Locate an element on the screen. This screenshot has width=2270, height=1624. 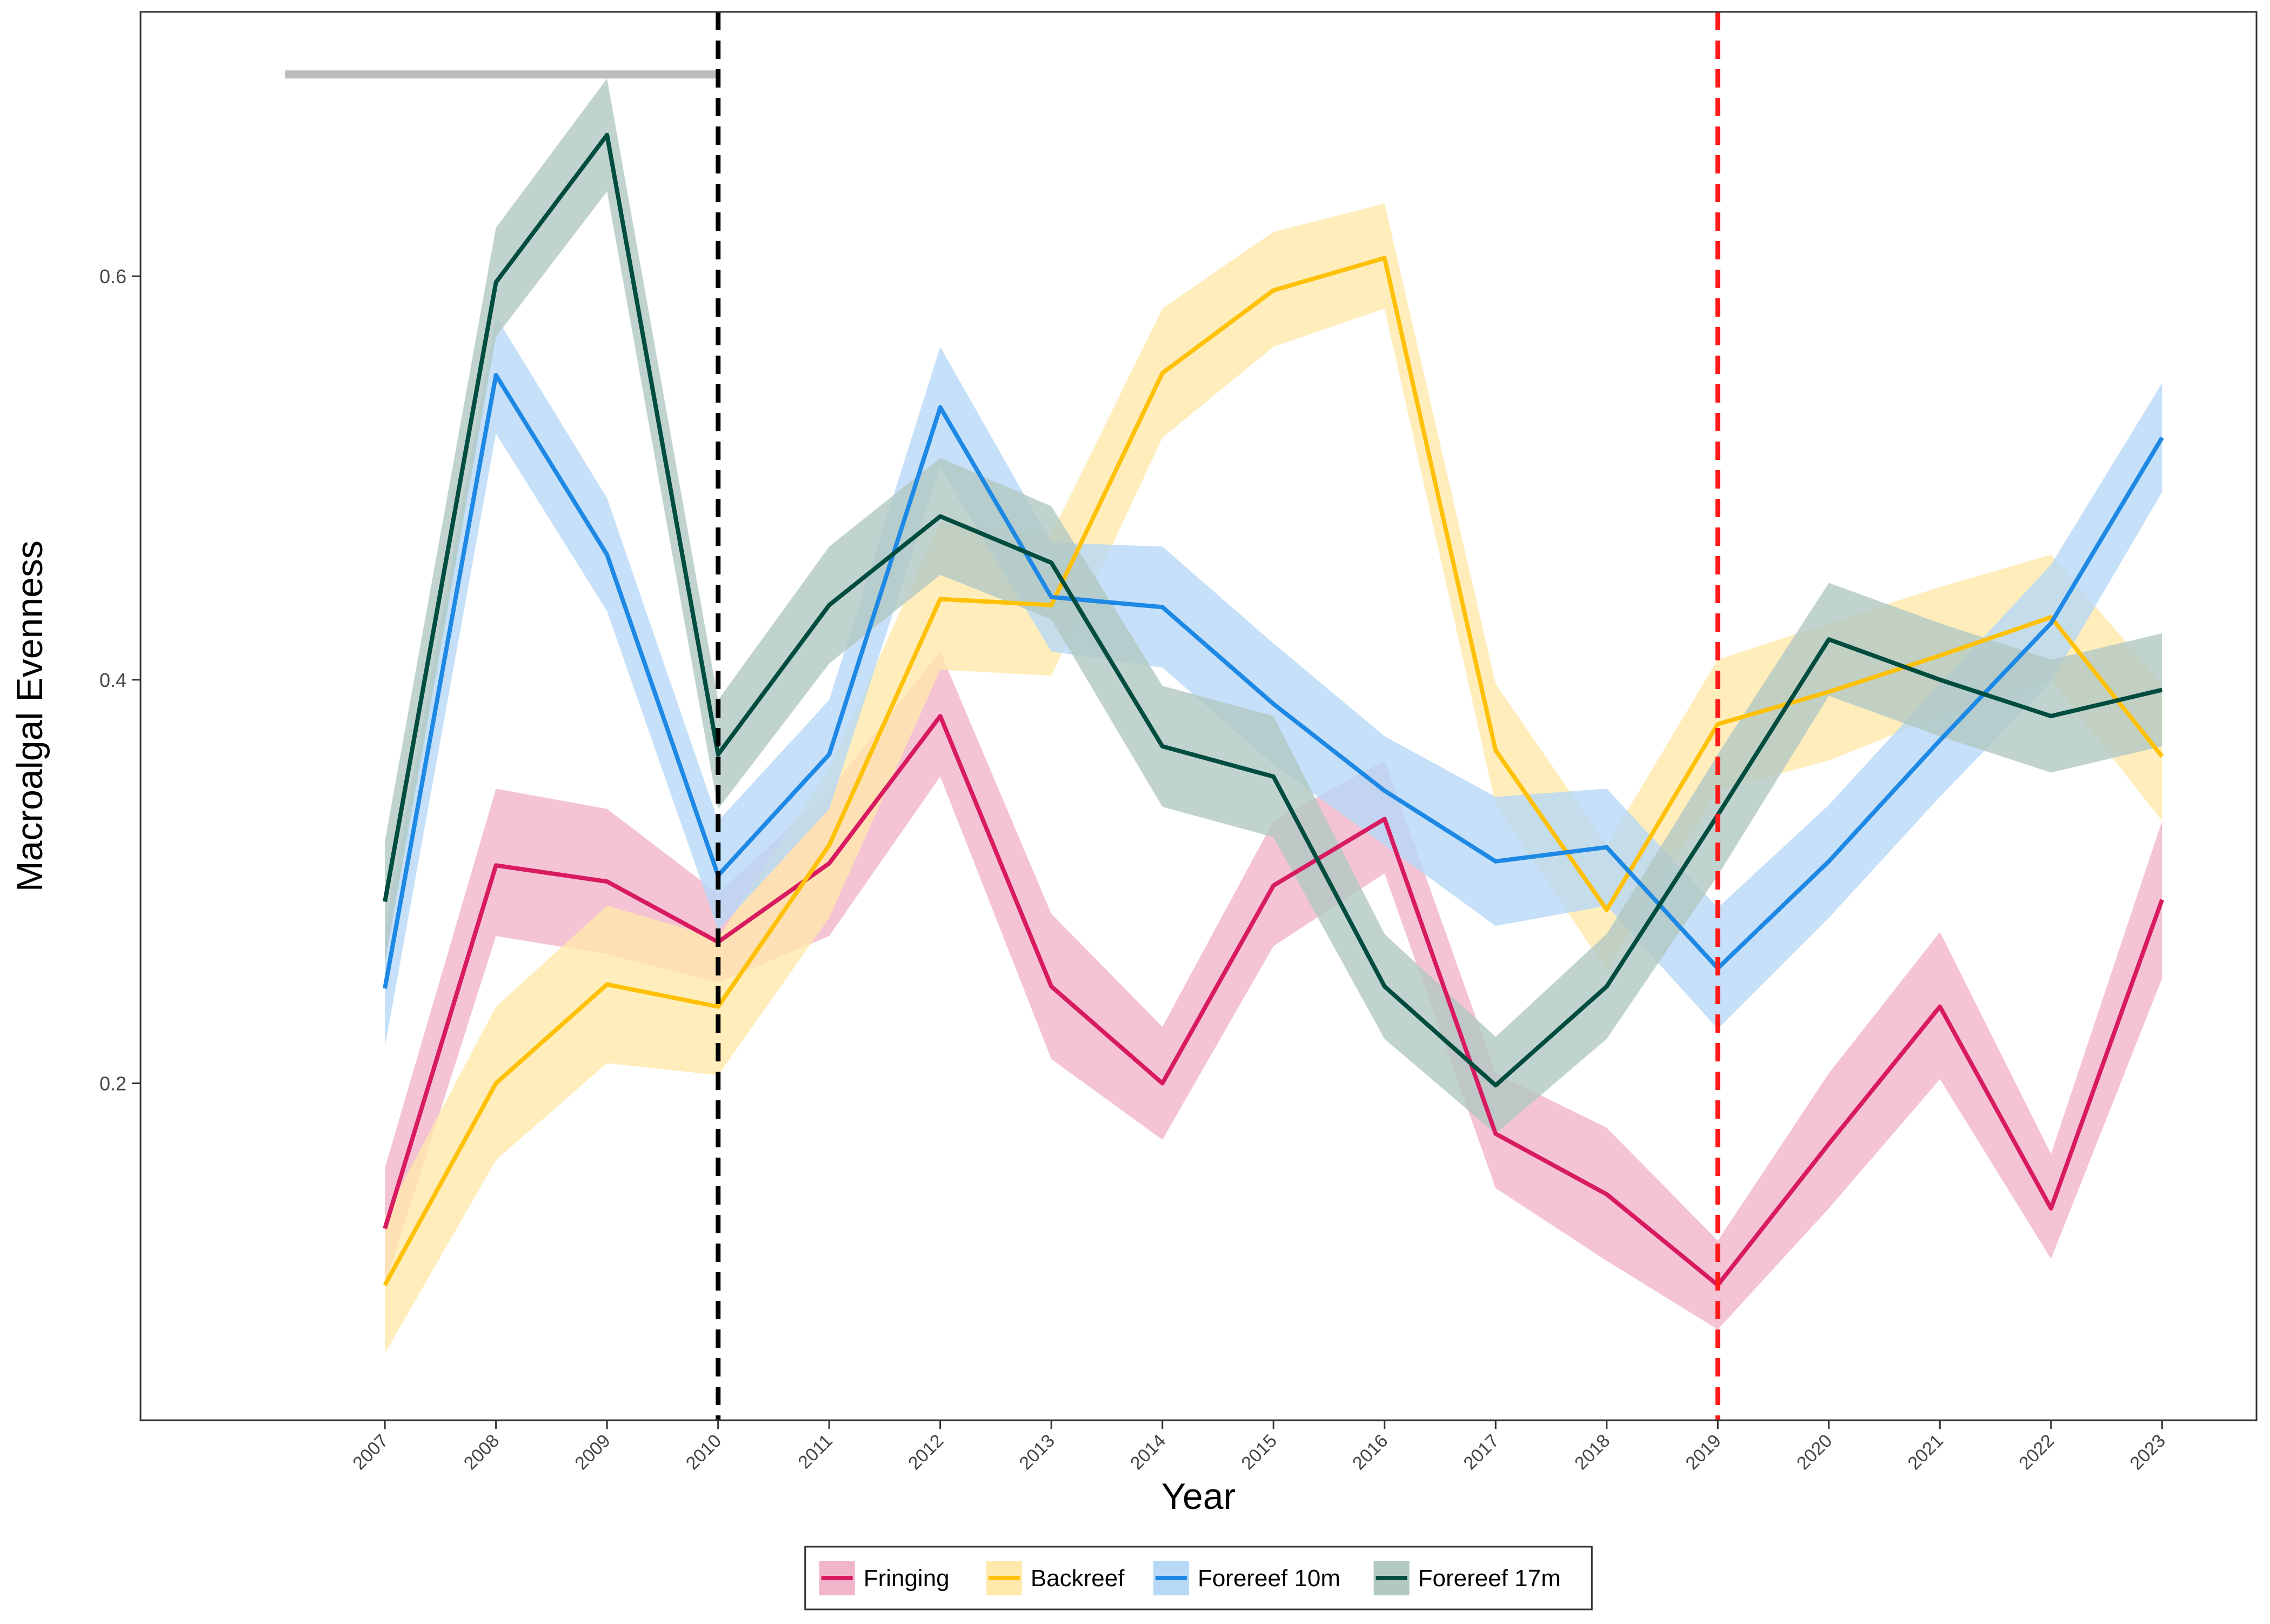
legend-label-1: Backreef is located at coordinates (1078, 1578).